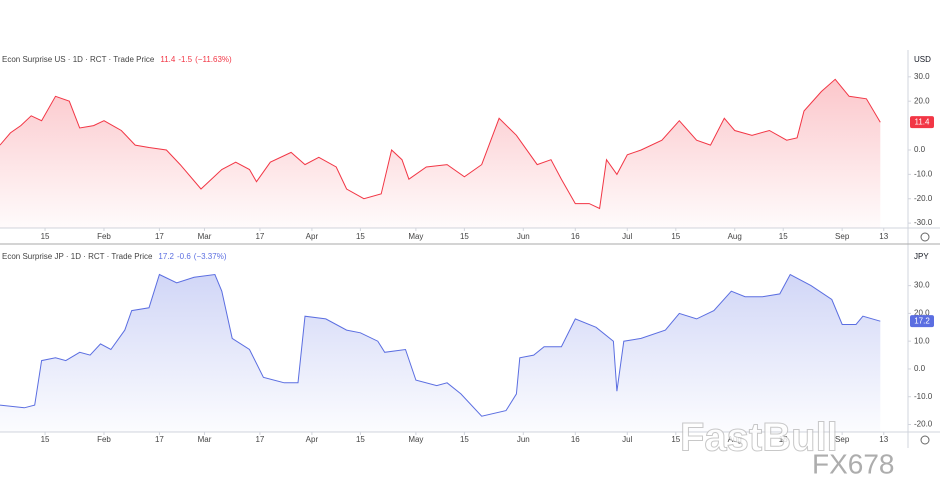  Describe the element at coordinates (213, 59) in the screenshot. I see `legend-change-pct: (−11.63%)` at that location.